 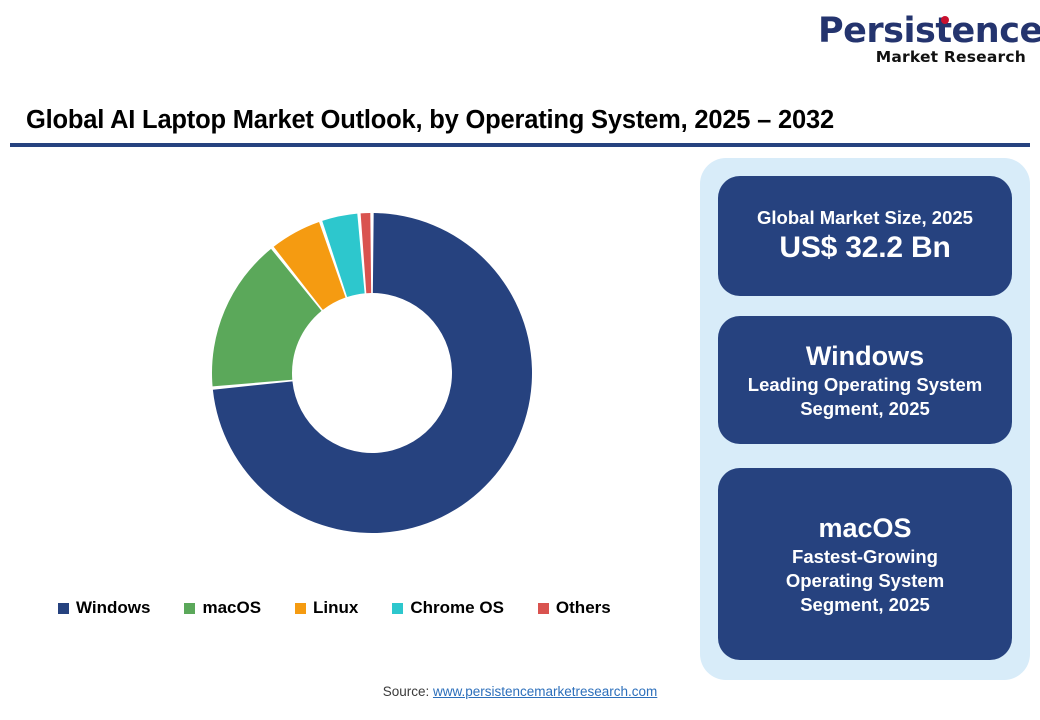 What do you see at coordinates (545, 691) in the screenshot?
I see `source-url-link: www.persistencemarketresearch.com` at bounding box center [545, 691].